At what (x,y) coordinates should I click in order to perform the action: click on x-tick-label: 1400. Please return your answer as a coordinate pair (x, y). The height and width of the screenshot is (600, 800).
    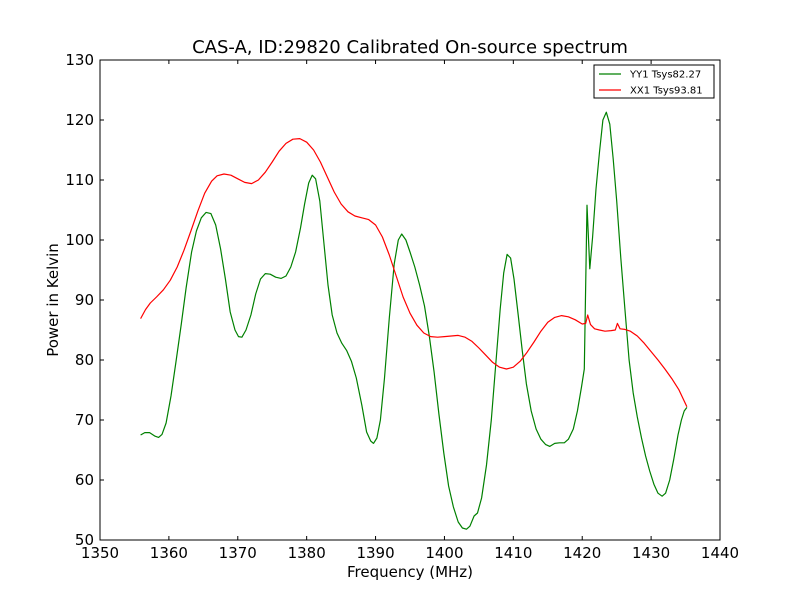
    Looking at the image, I should click on (444, 553).